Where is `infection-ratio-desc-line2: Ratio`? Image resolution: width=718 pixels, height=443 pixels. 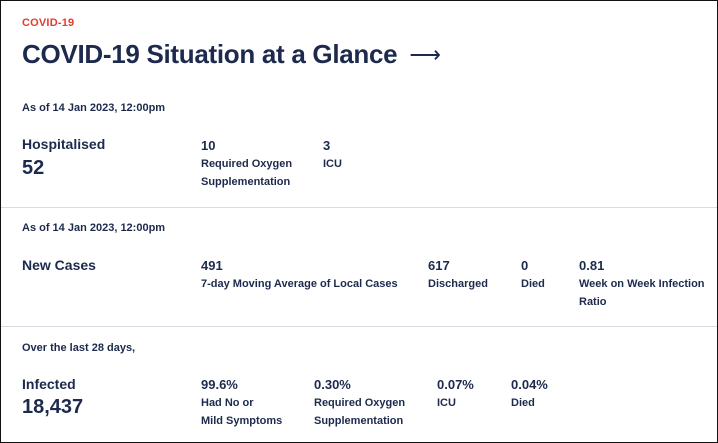
infection-ratio-desc-line2: Ratio is located at coordinates (593, 302).